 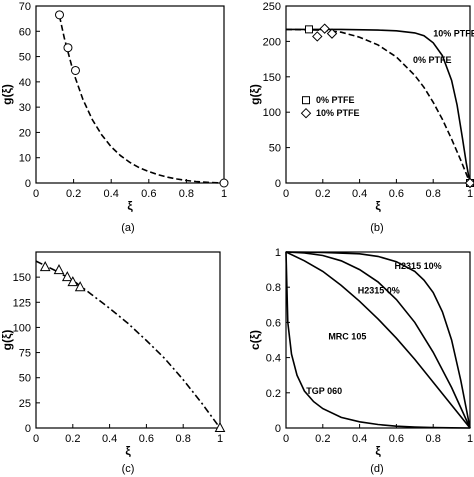 I want to click on y-tick-label: 75, so click(x=25, y=354).